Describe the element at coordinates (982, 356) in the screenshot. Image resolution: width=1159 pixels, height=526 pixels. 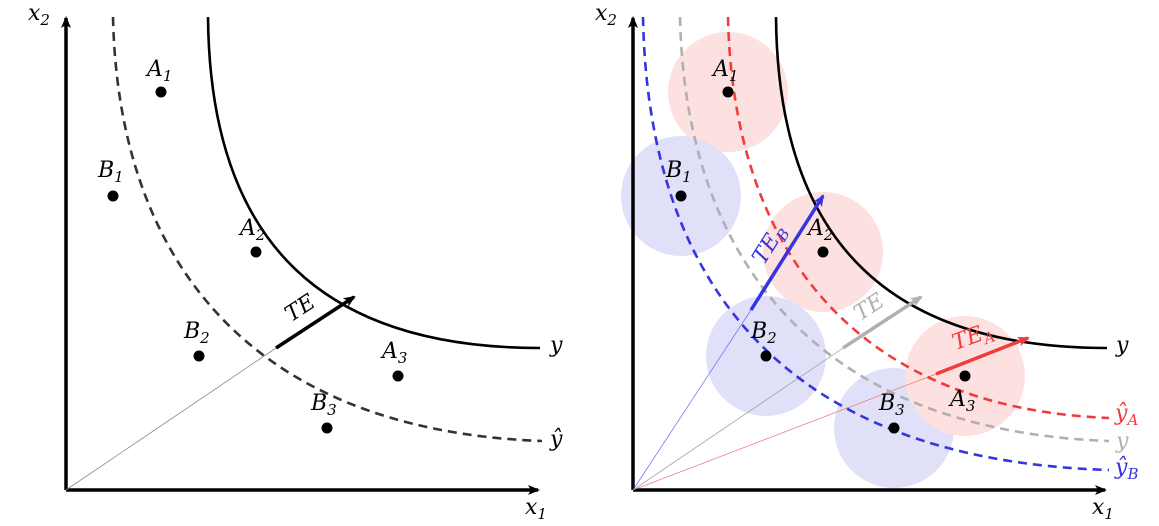
I see `right-te-a-arrow` at that location.